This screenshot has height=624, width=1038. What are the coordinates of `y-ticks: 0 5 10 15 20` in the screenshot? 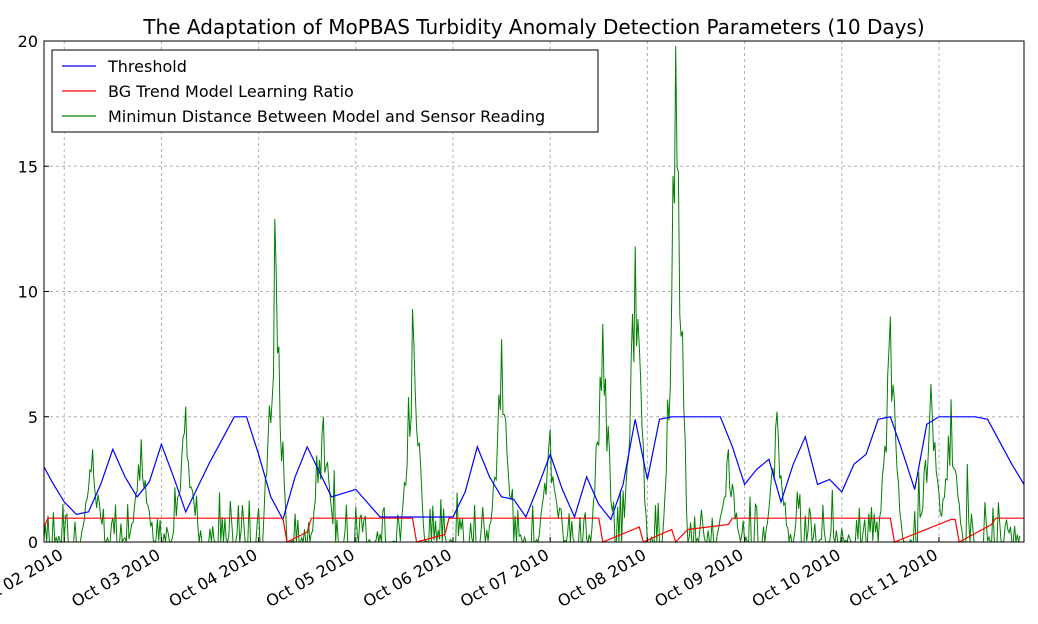 It's located at (33, 292).